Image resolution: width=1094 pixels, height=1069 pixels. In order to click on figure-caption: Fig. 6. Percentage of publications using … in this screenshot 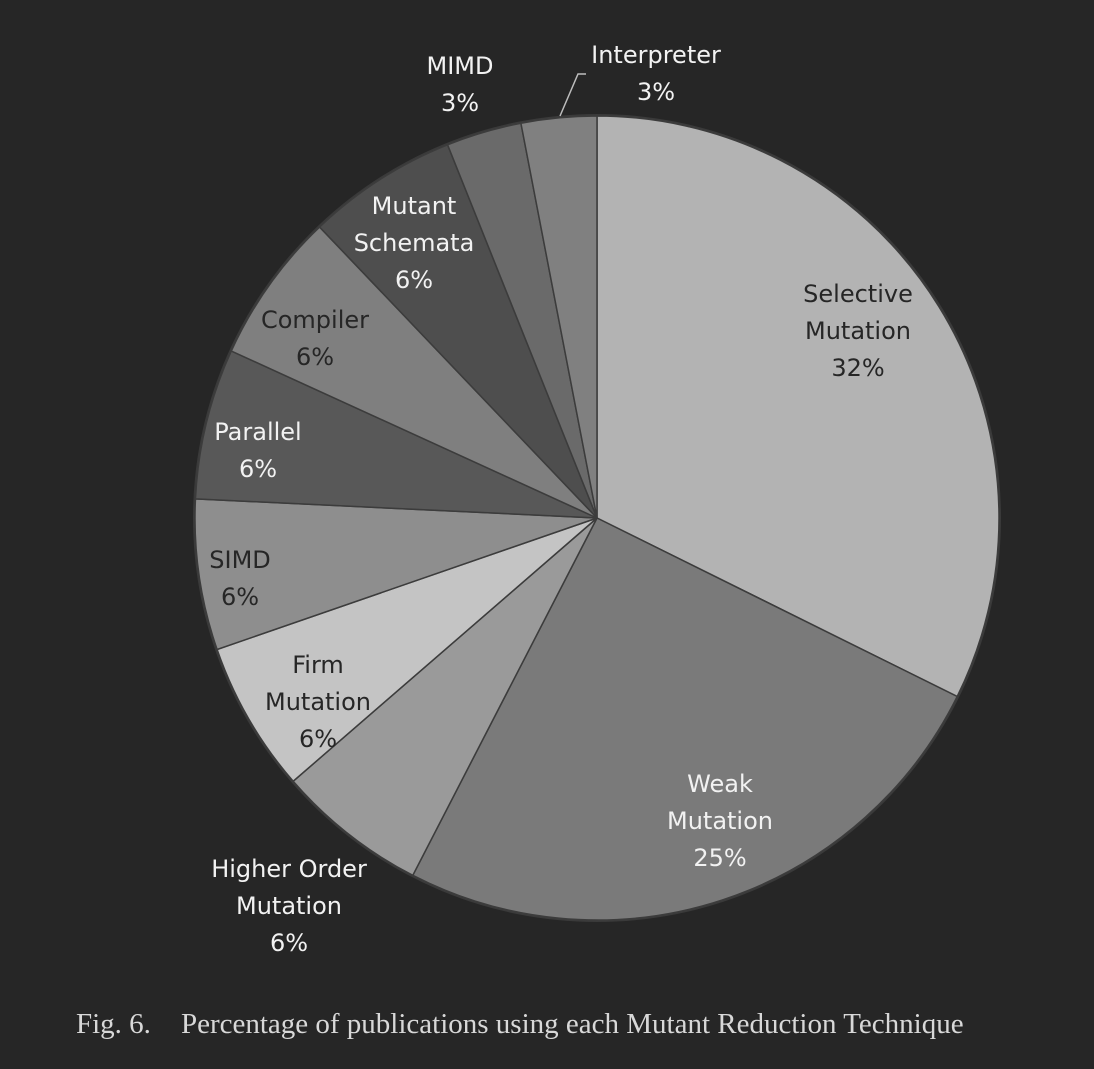, I will do `click(577, 1024)`.